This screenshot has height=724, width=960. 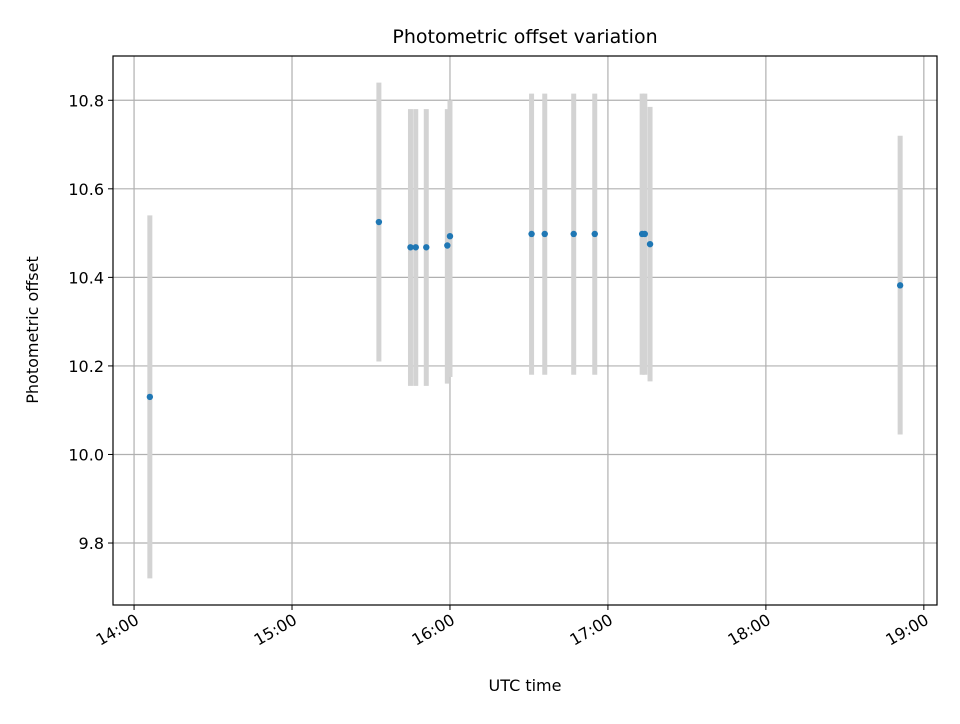 What do you see at coordinates (91, 543) in the screenshot?
I see `y-tick-label: 9.8` at bounding box center [91, 543].